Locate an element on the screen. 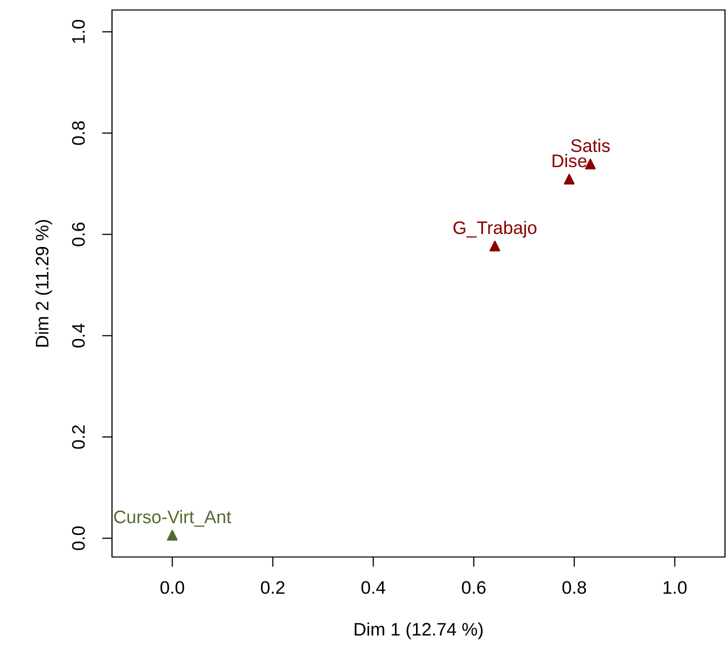  x-axis-title: Dim 1 (12.74 %) is located at coordinates (418, 631).